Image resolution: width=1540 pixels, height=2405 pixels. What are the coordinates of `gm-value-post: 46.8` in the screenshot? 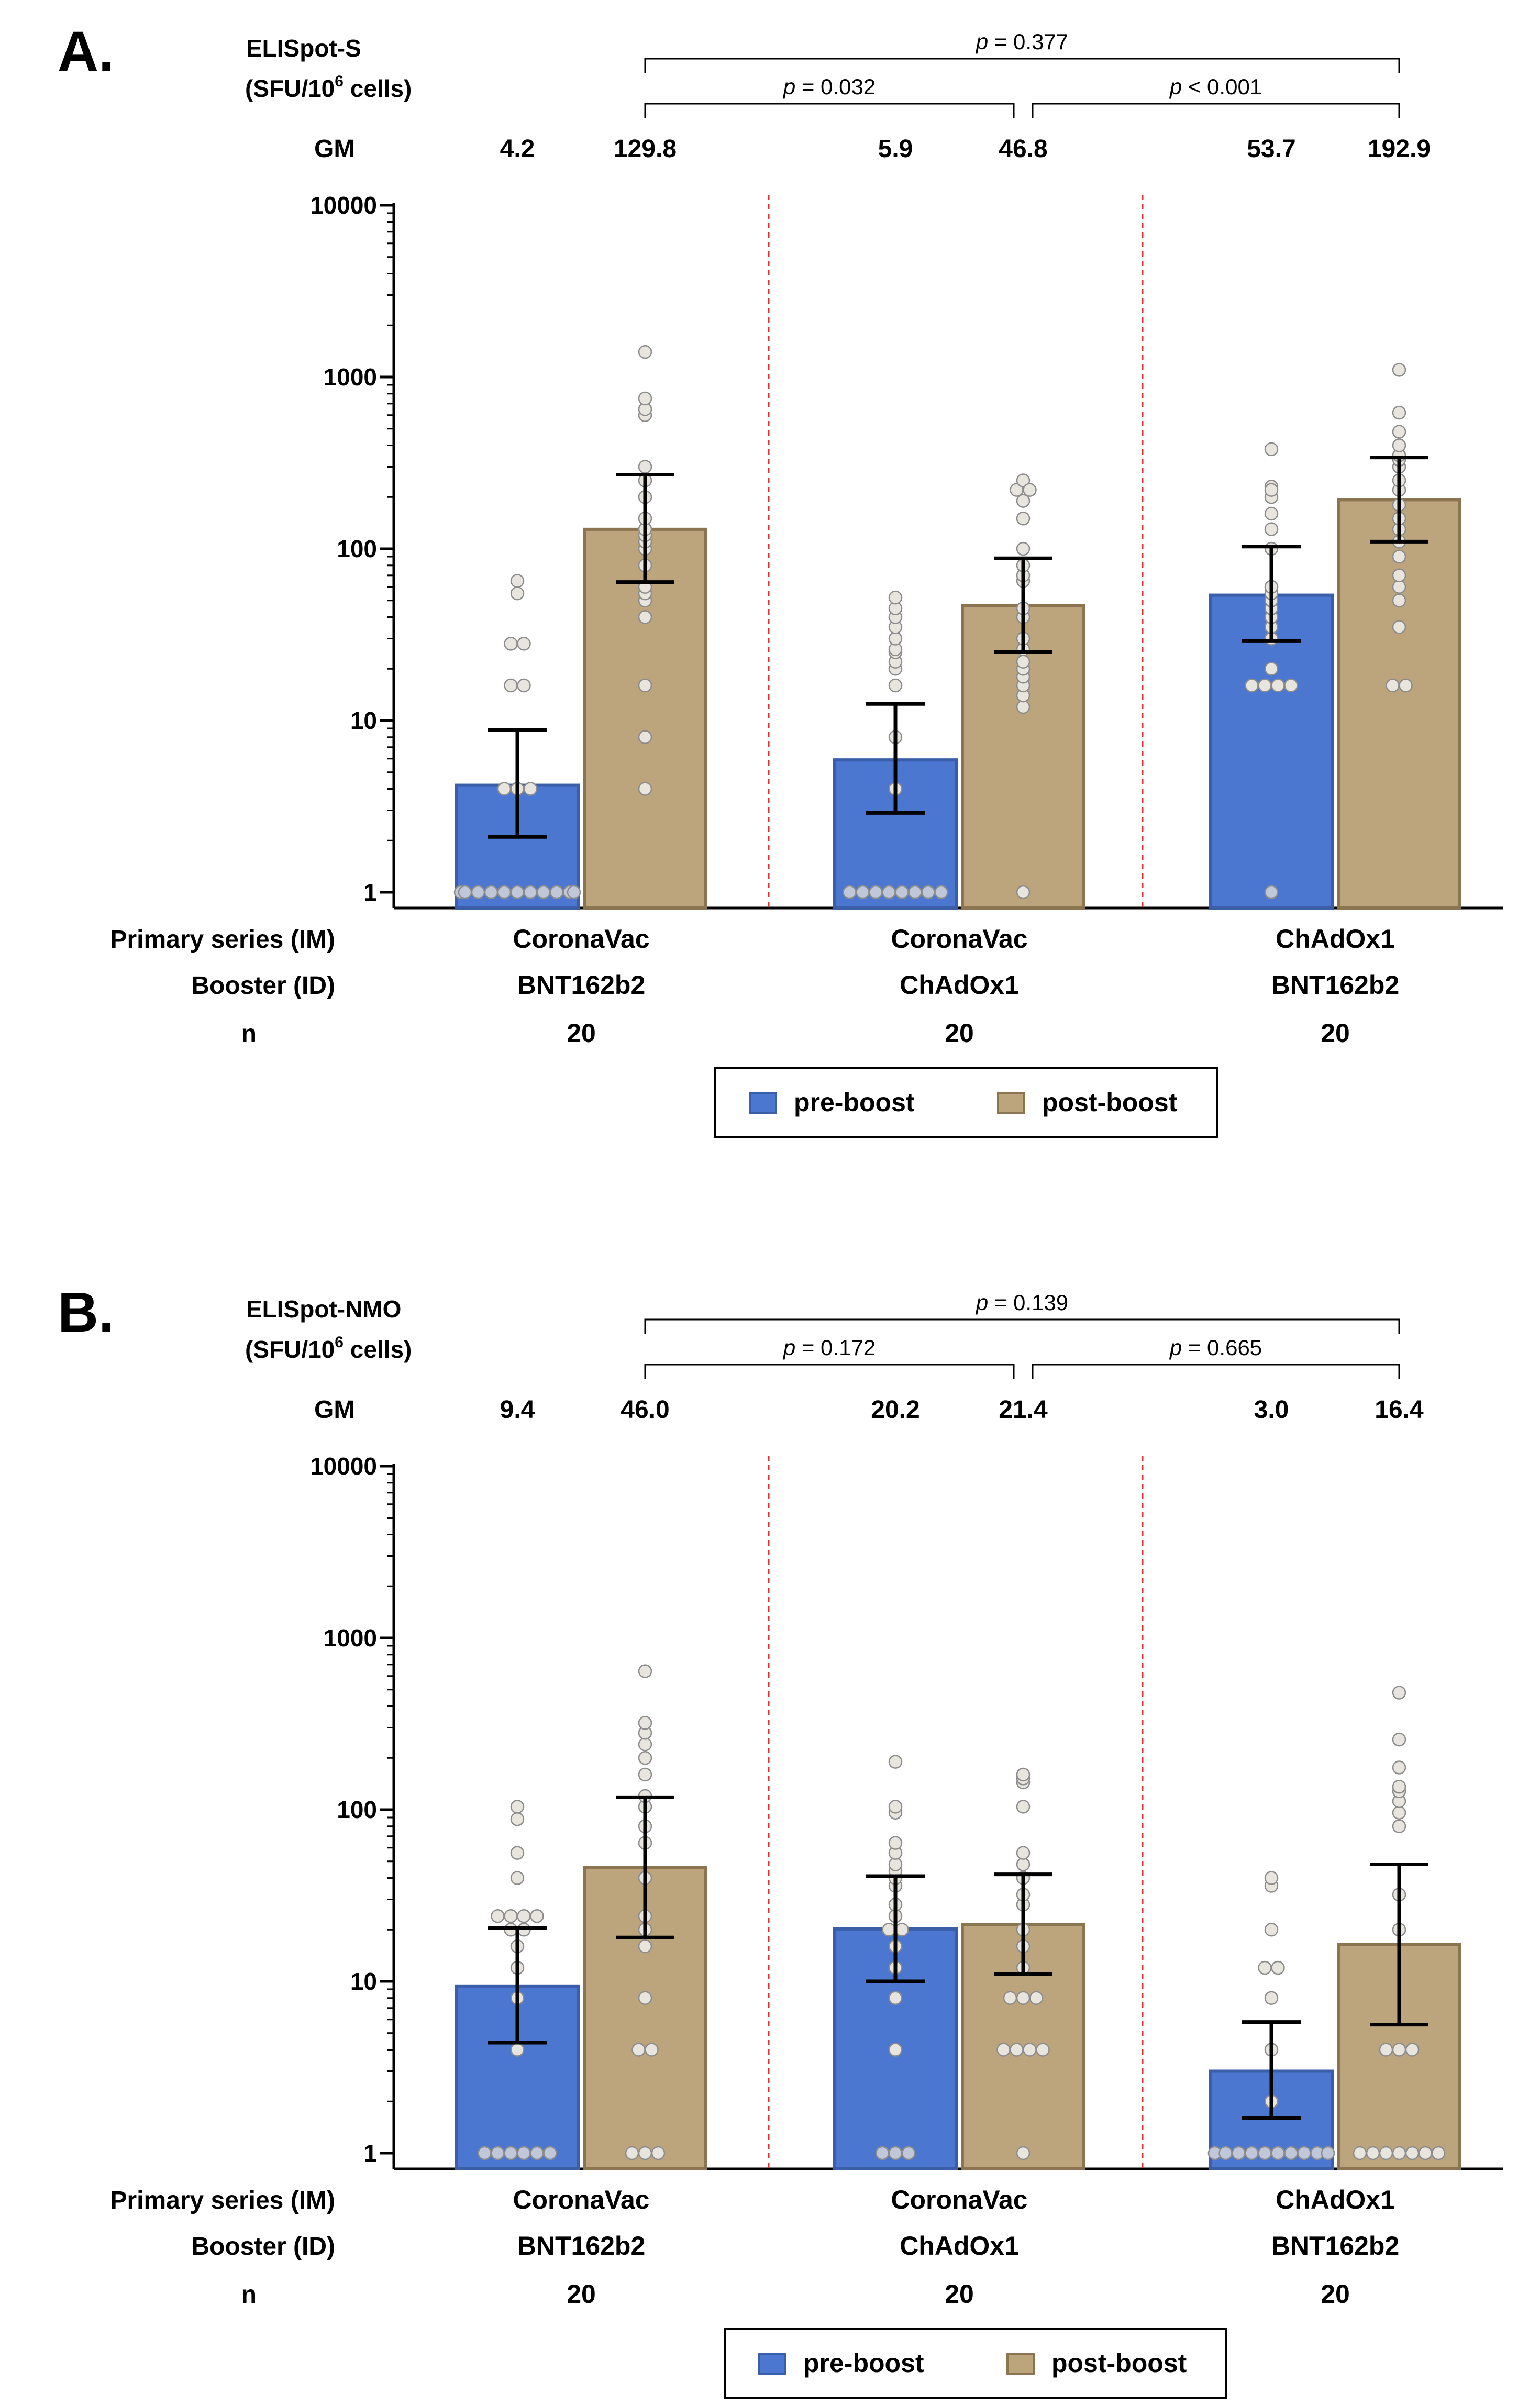 It's located at (1023, 149).